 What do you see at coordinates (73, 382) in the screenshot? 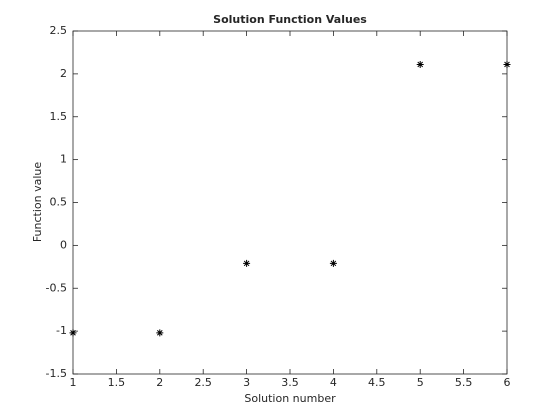
I see `x-tick-label: 1` at bounding box center [73, 382].